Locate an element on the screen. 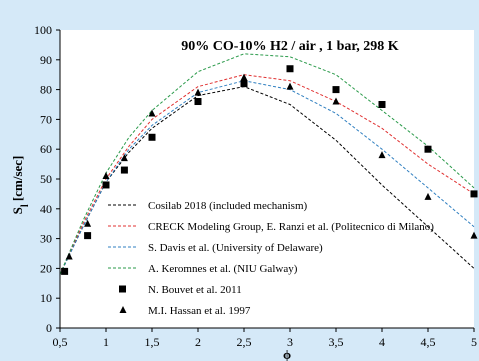 This screenshot has height=361, width=479. x-axis-ticks: 0,5 1 1,5 2 2,5 3 3,5 4 4,5 5 is located at coordinates (265, 338).